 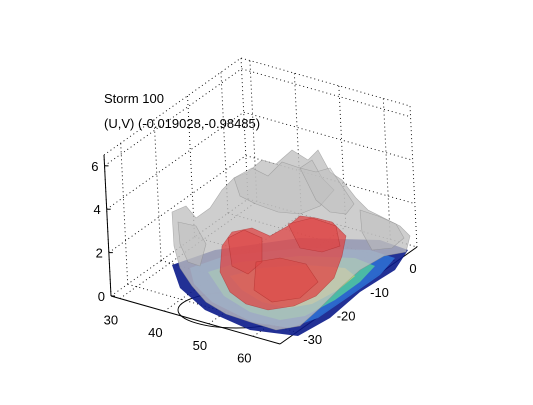 I want to click on chart-title: Storm 100, so click(x=134, y=98).